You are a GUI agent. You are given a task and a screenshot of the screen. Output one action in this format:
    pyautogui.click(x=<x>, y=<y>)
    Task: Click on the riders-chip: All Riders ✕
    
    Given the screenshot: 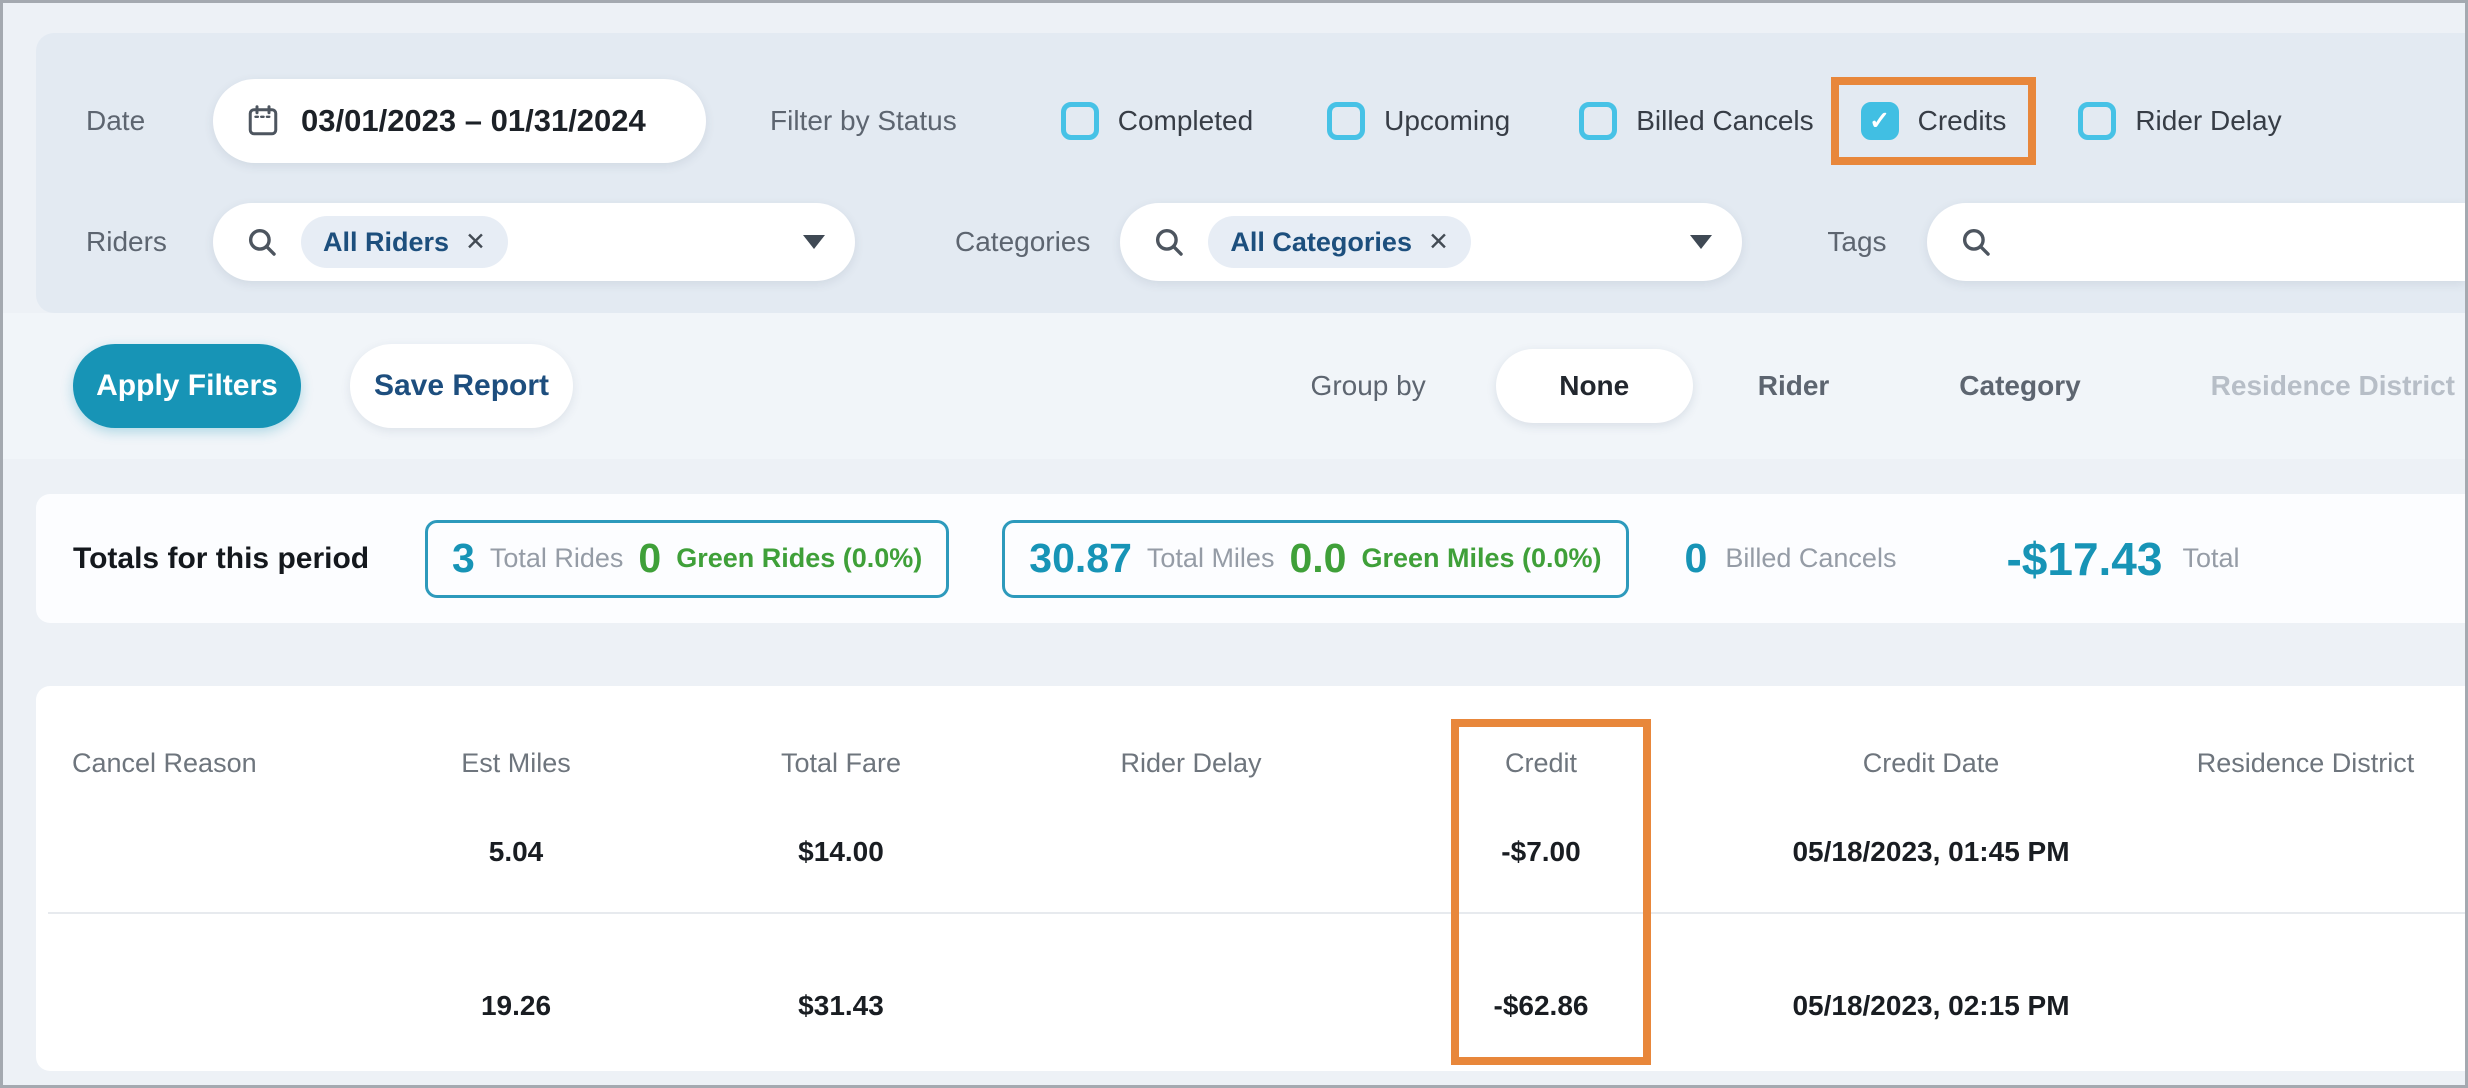 What is the action you would take?
    pyautogui.click(x=404, y=242)
    